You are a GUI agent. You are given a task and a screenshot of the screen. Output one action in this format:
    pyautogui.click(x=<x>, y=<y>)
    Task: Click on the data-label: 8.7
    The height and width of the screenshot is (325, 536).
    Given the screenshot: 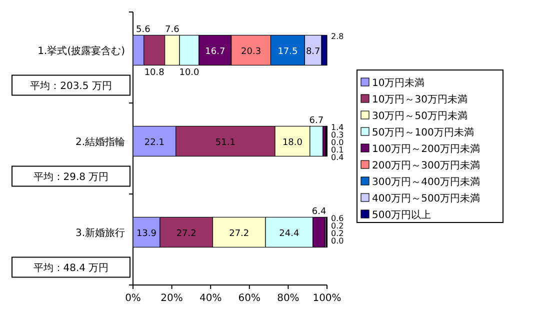 What is the action you would take?
    pyautogui.click(x=313, y=52)
    